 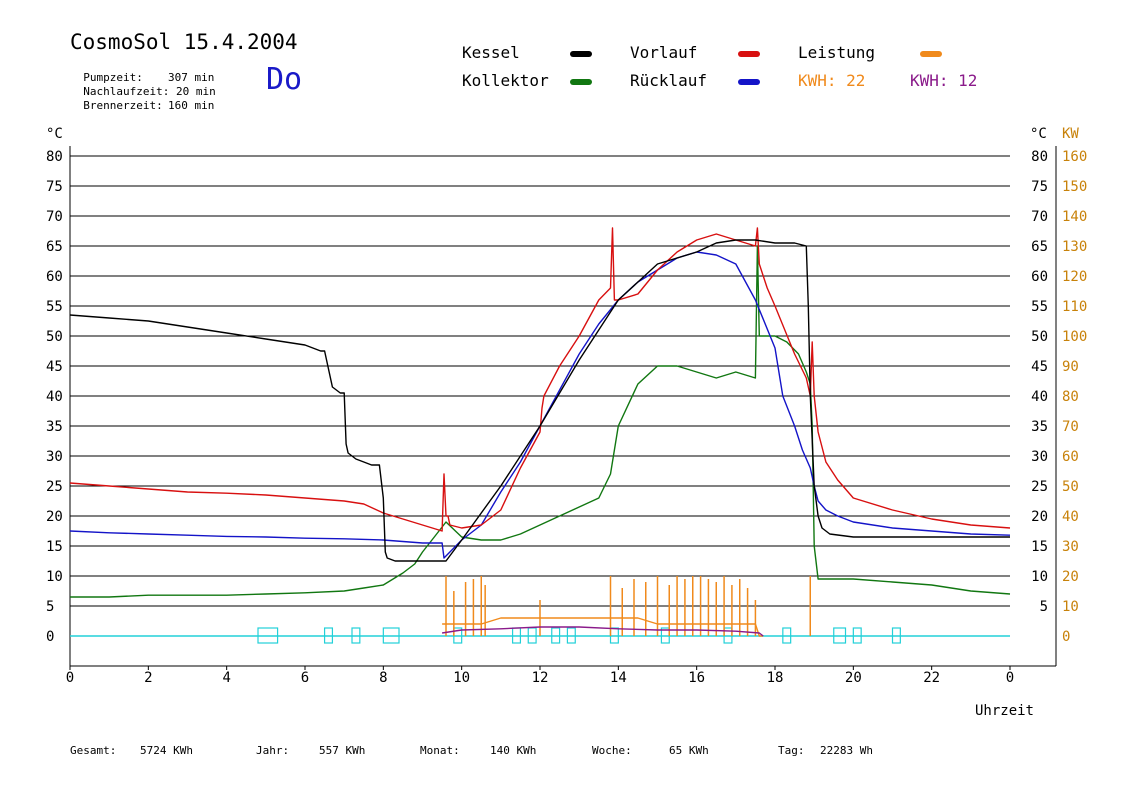 What do you see at coordinates (618, 678) in the screenshot?
I see `x-tick-label: 14` at bounding box center [618, 678].